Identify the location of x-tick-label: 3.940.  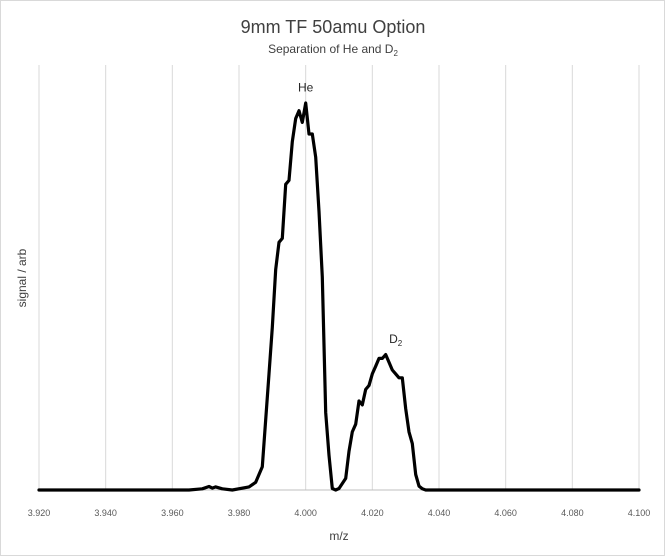
(105, 513).